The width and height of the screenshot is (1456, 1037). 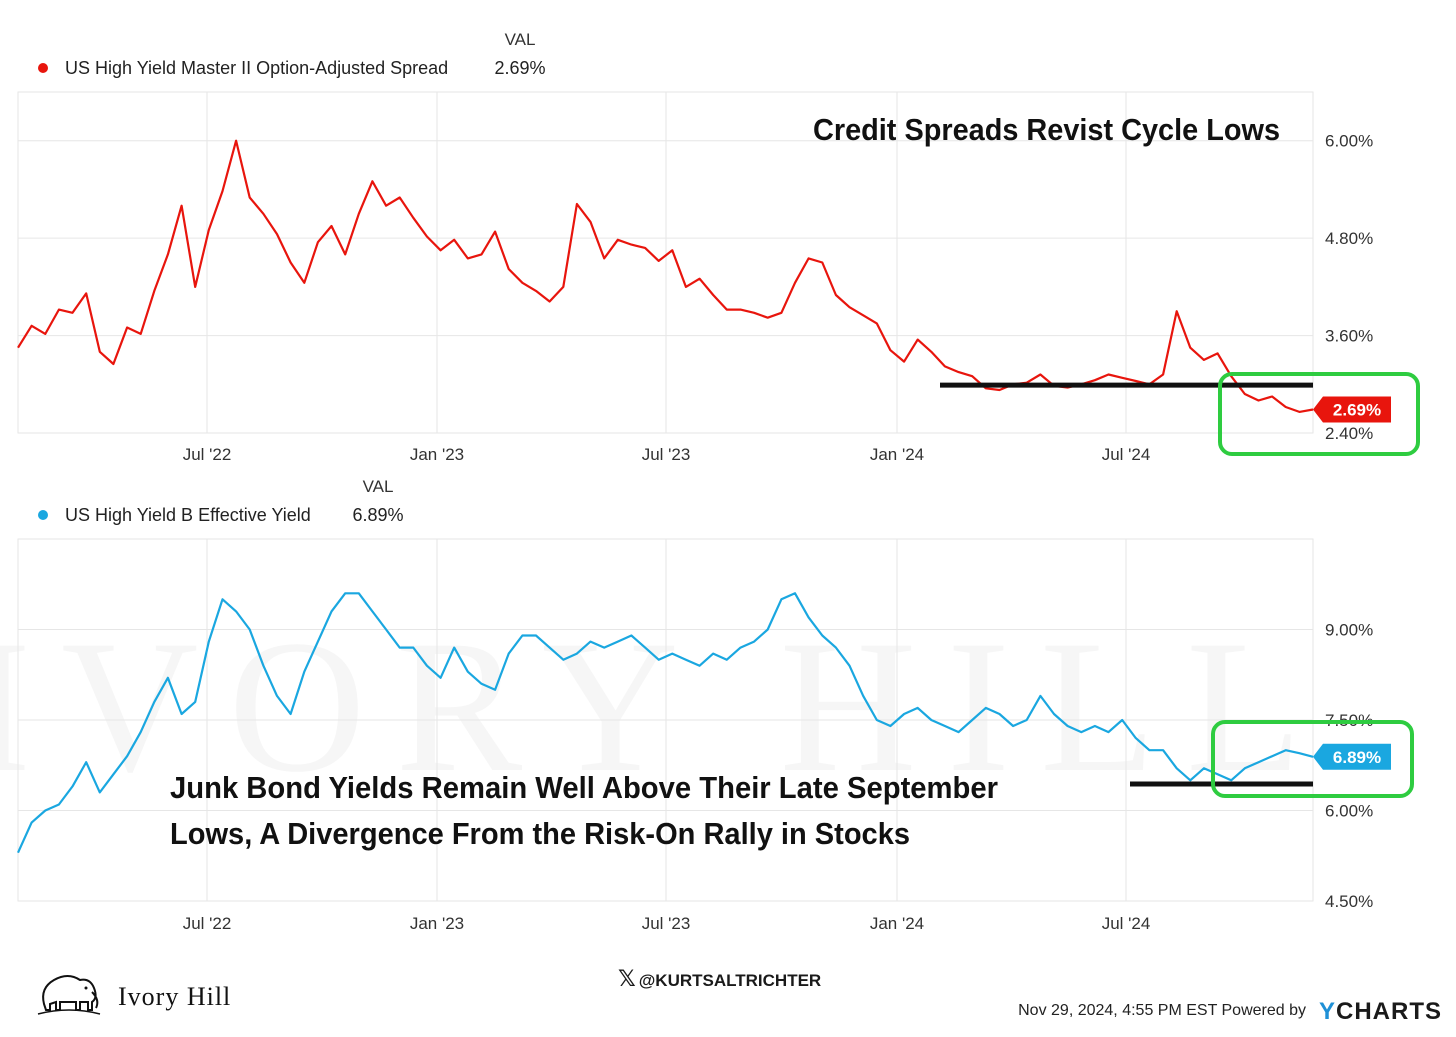 I want to click on legend-series-name: US High Yield B Effective Yield, so click(x=188, y=515).